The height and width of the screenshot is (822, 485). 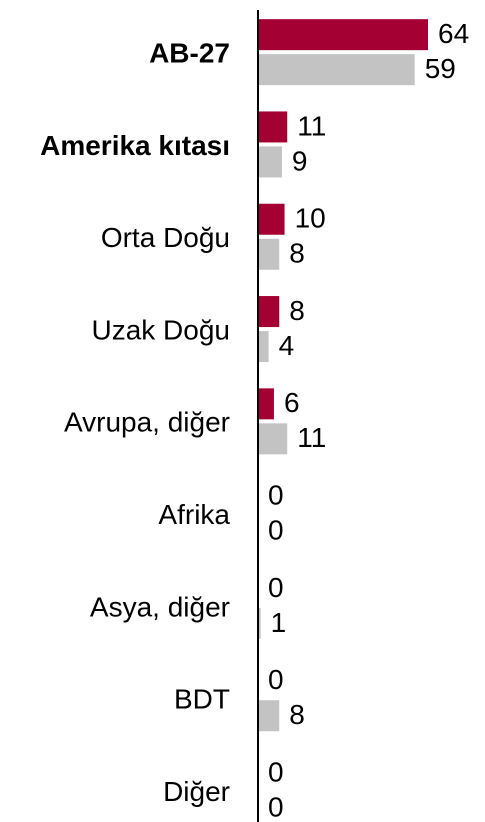 What do you see at coordinates (147, 422) in the screenshot?
I see `category-label: Avrupa, diğer` at bounding box center [147, 422].